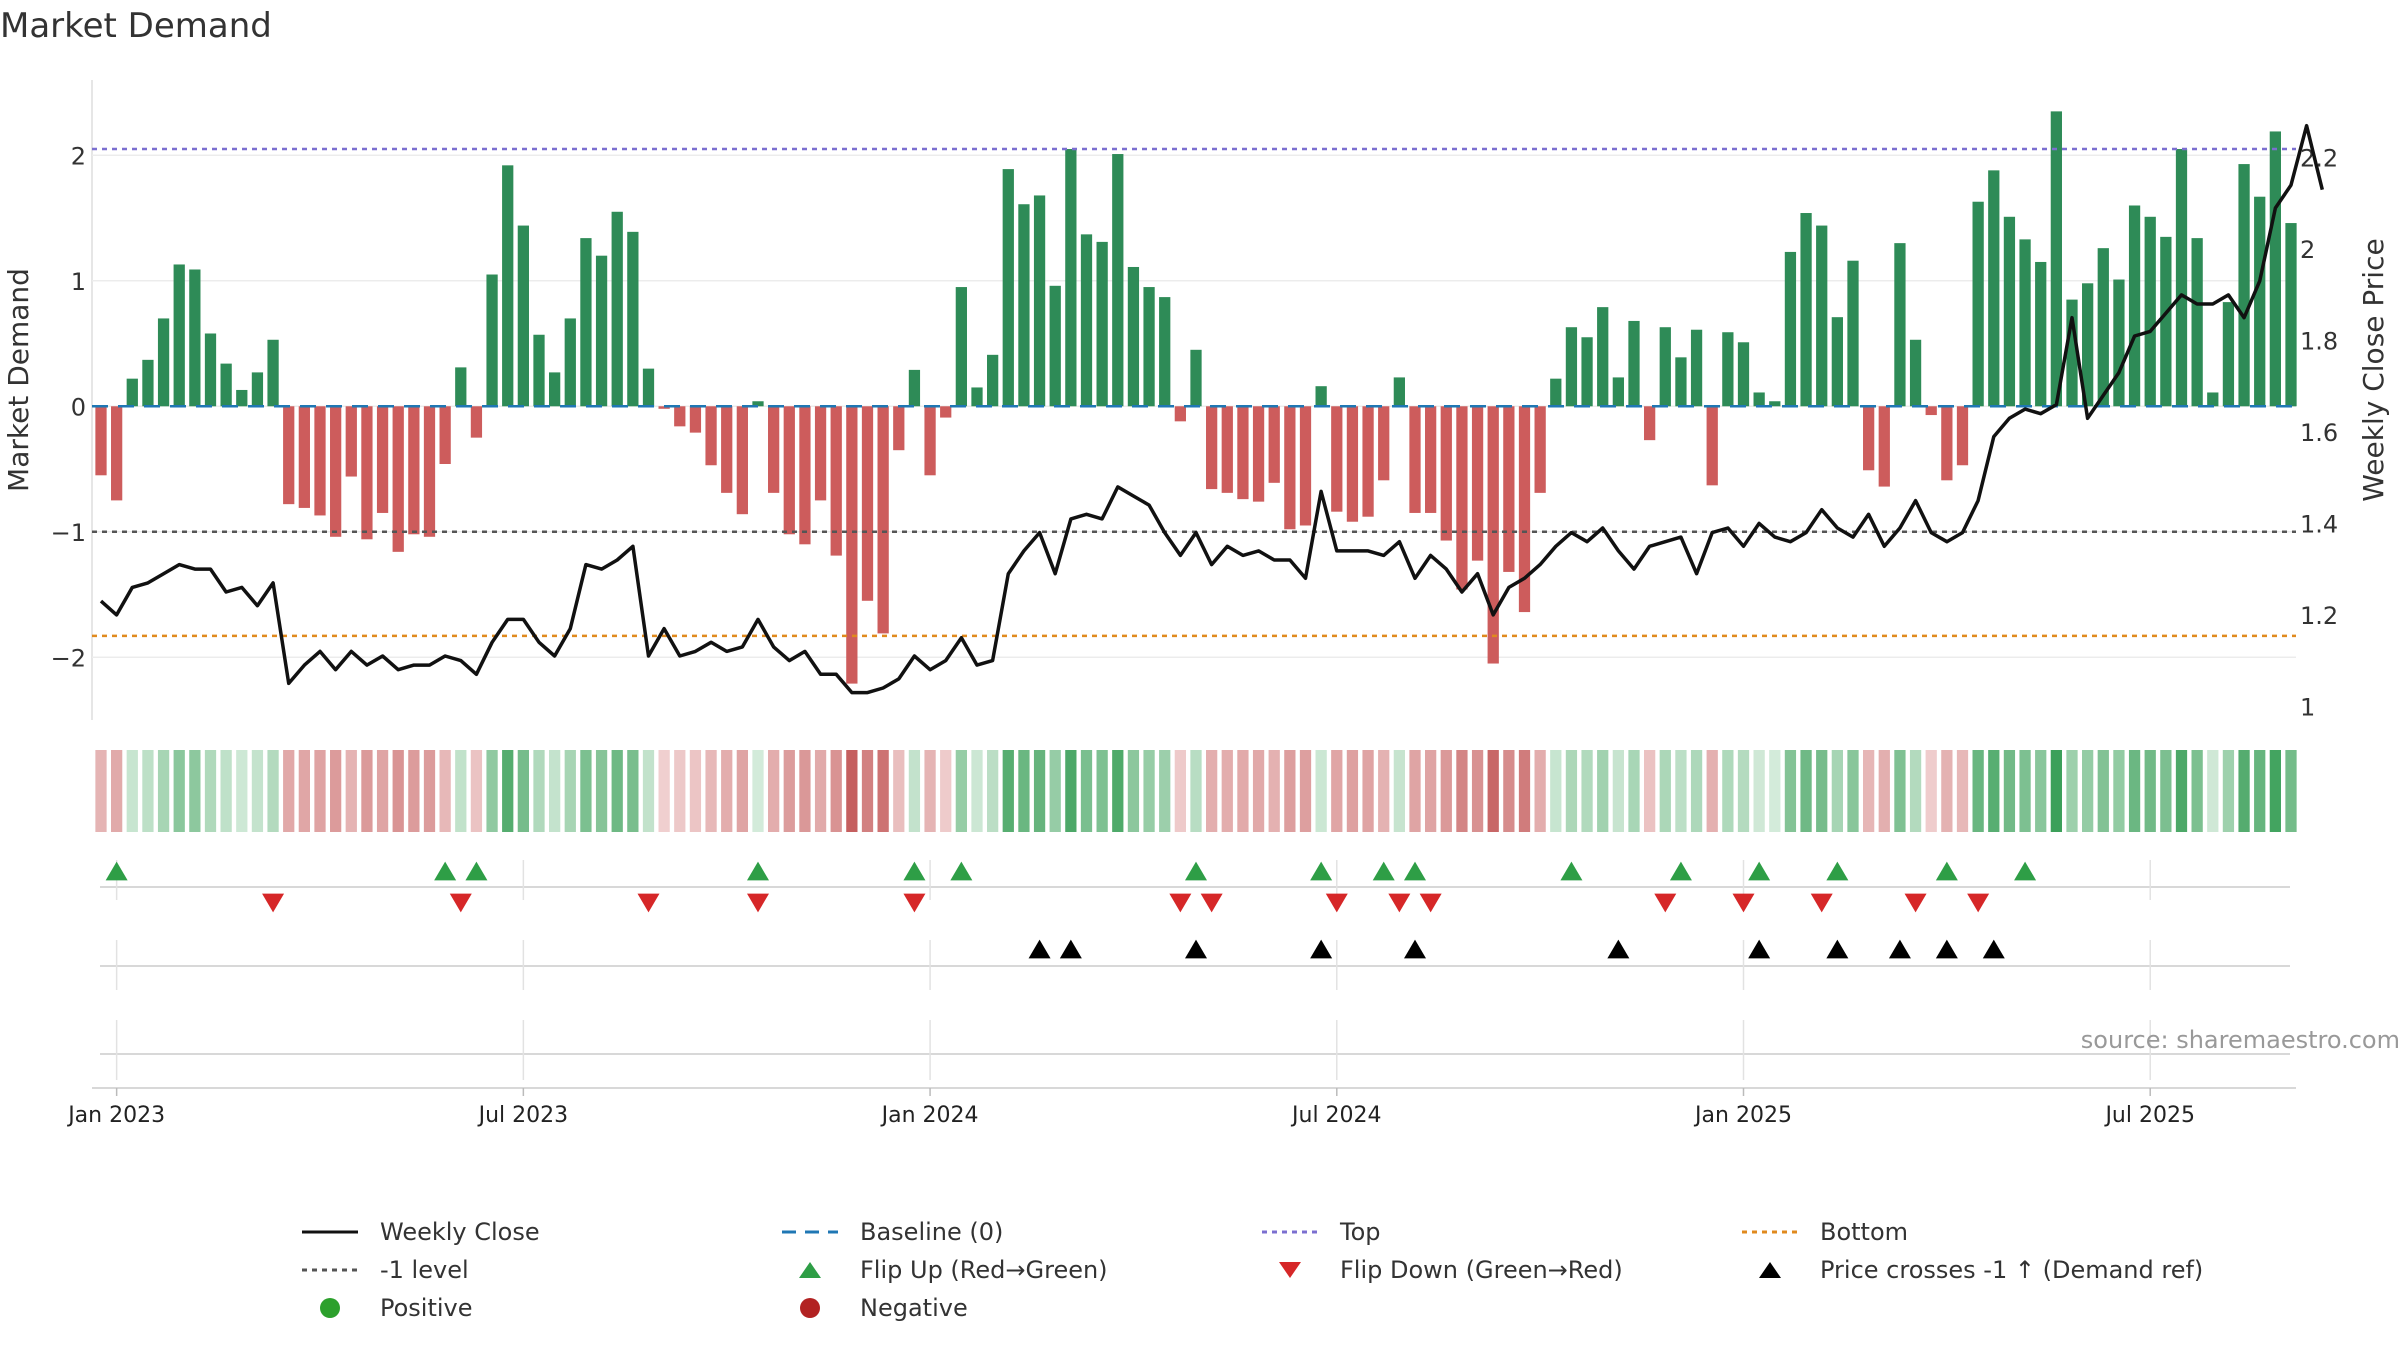 The image size is (2400, 1350). I want to click on x-tick-label: Jan 2024, so click(929, 1115).